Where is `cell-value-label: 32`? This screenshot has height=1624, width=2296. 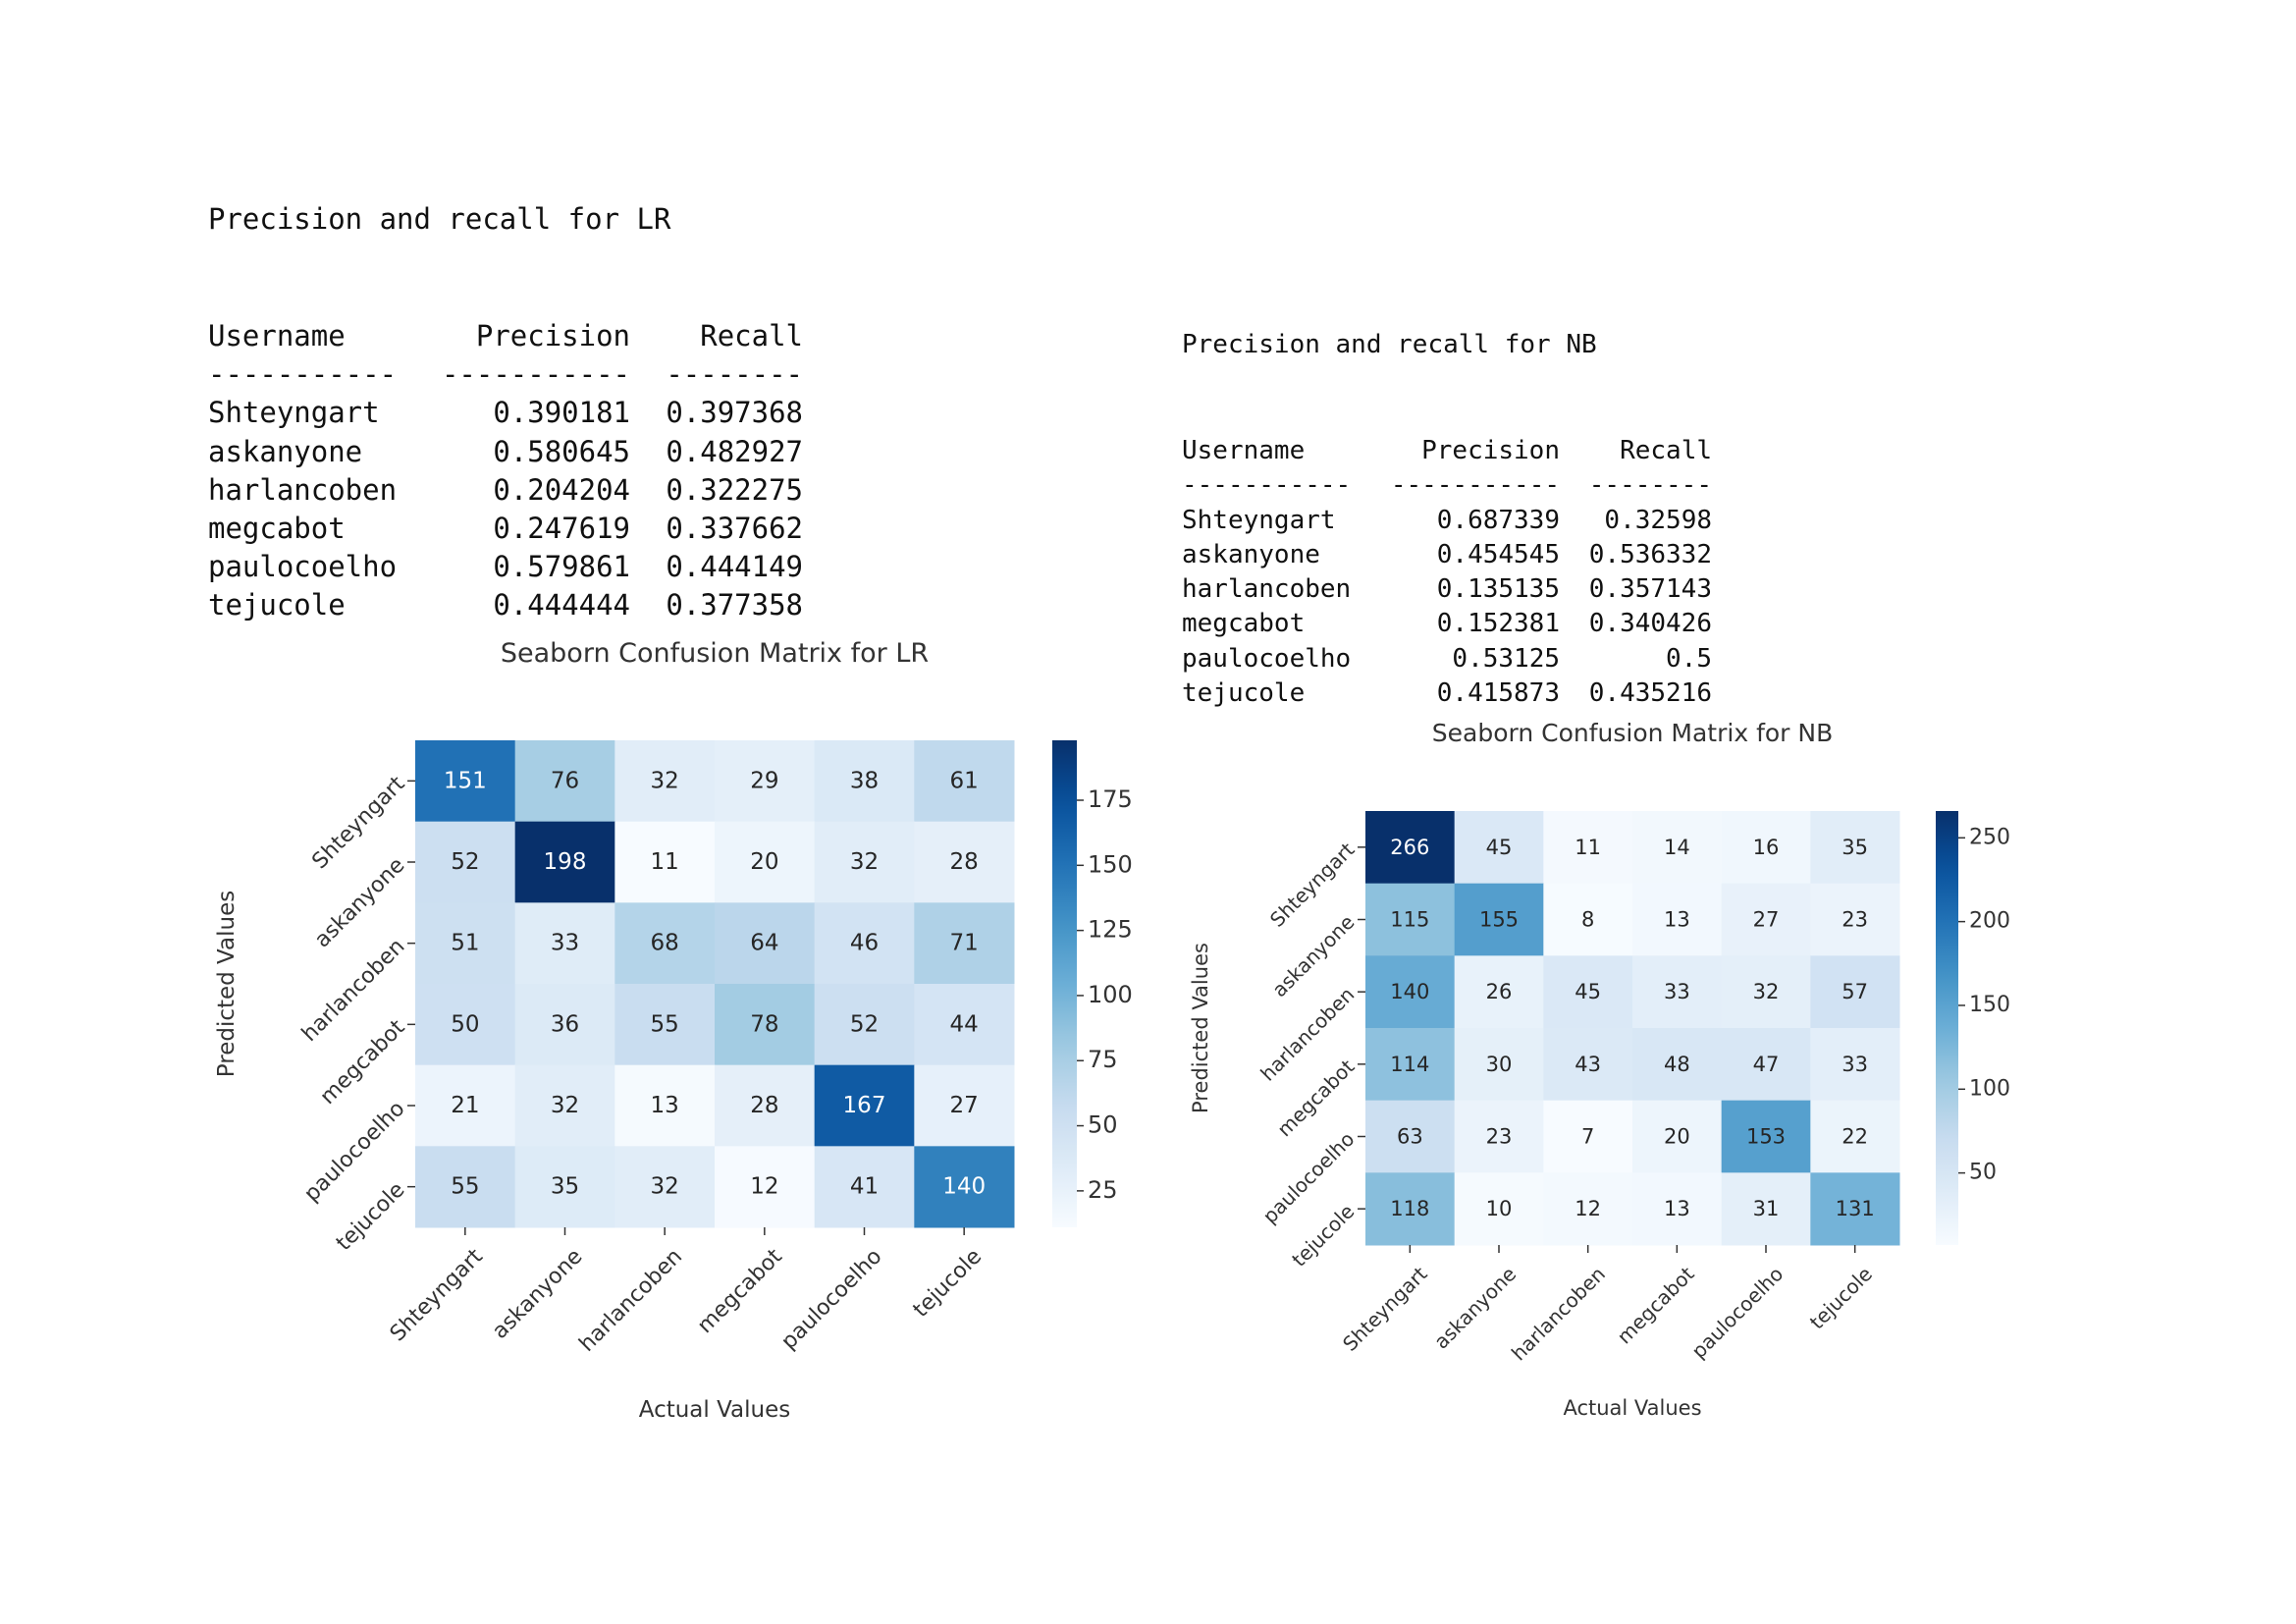
cell-value-label: 32 is located at coordinates (665, 1187).